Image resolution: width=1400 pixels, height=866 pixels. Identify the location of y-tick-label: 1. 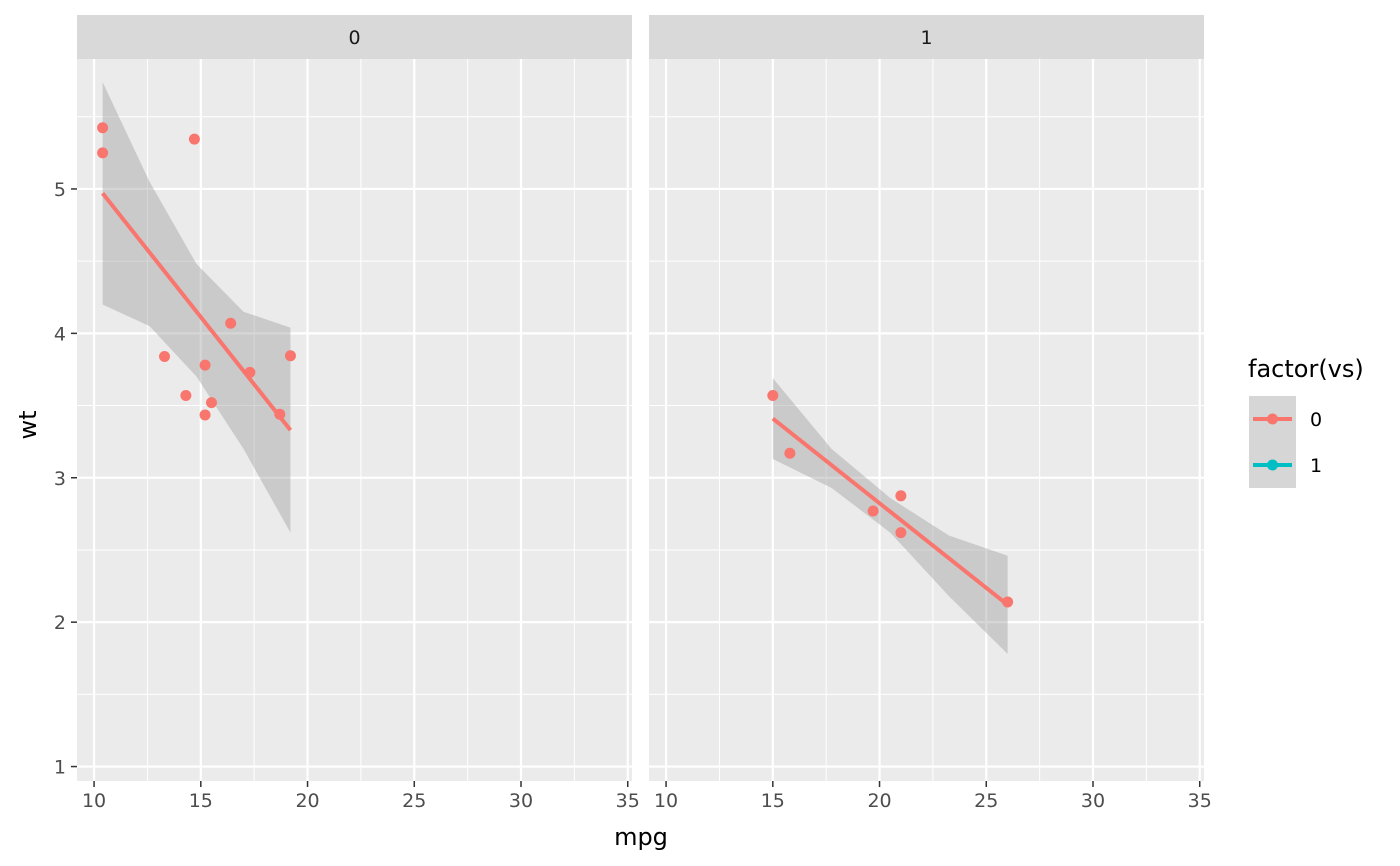
(60, 768).